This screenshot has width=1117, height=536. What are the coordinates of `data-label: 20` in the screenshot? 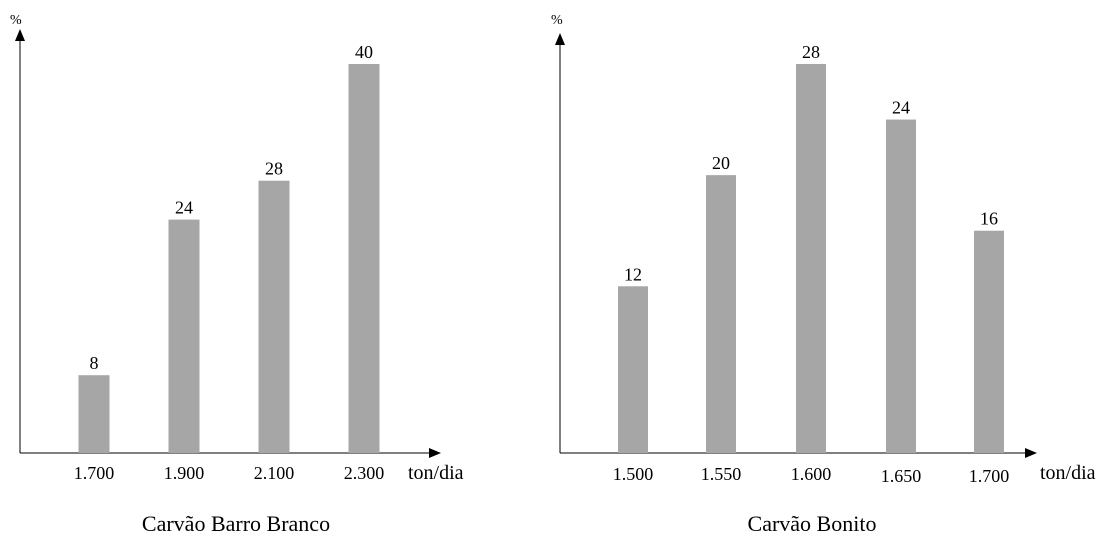 It's located at (721, 163).